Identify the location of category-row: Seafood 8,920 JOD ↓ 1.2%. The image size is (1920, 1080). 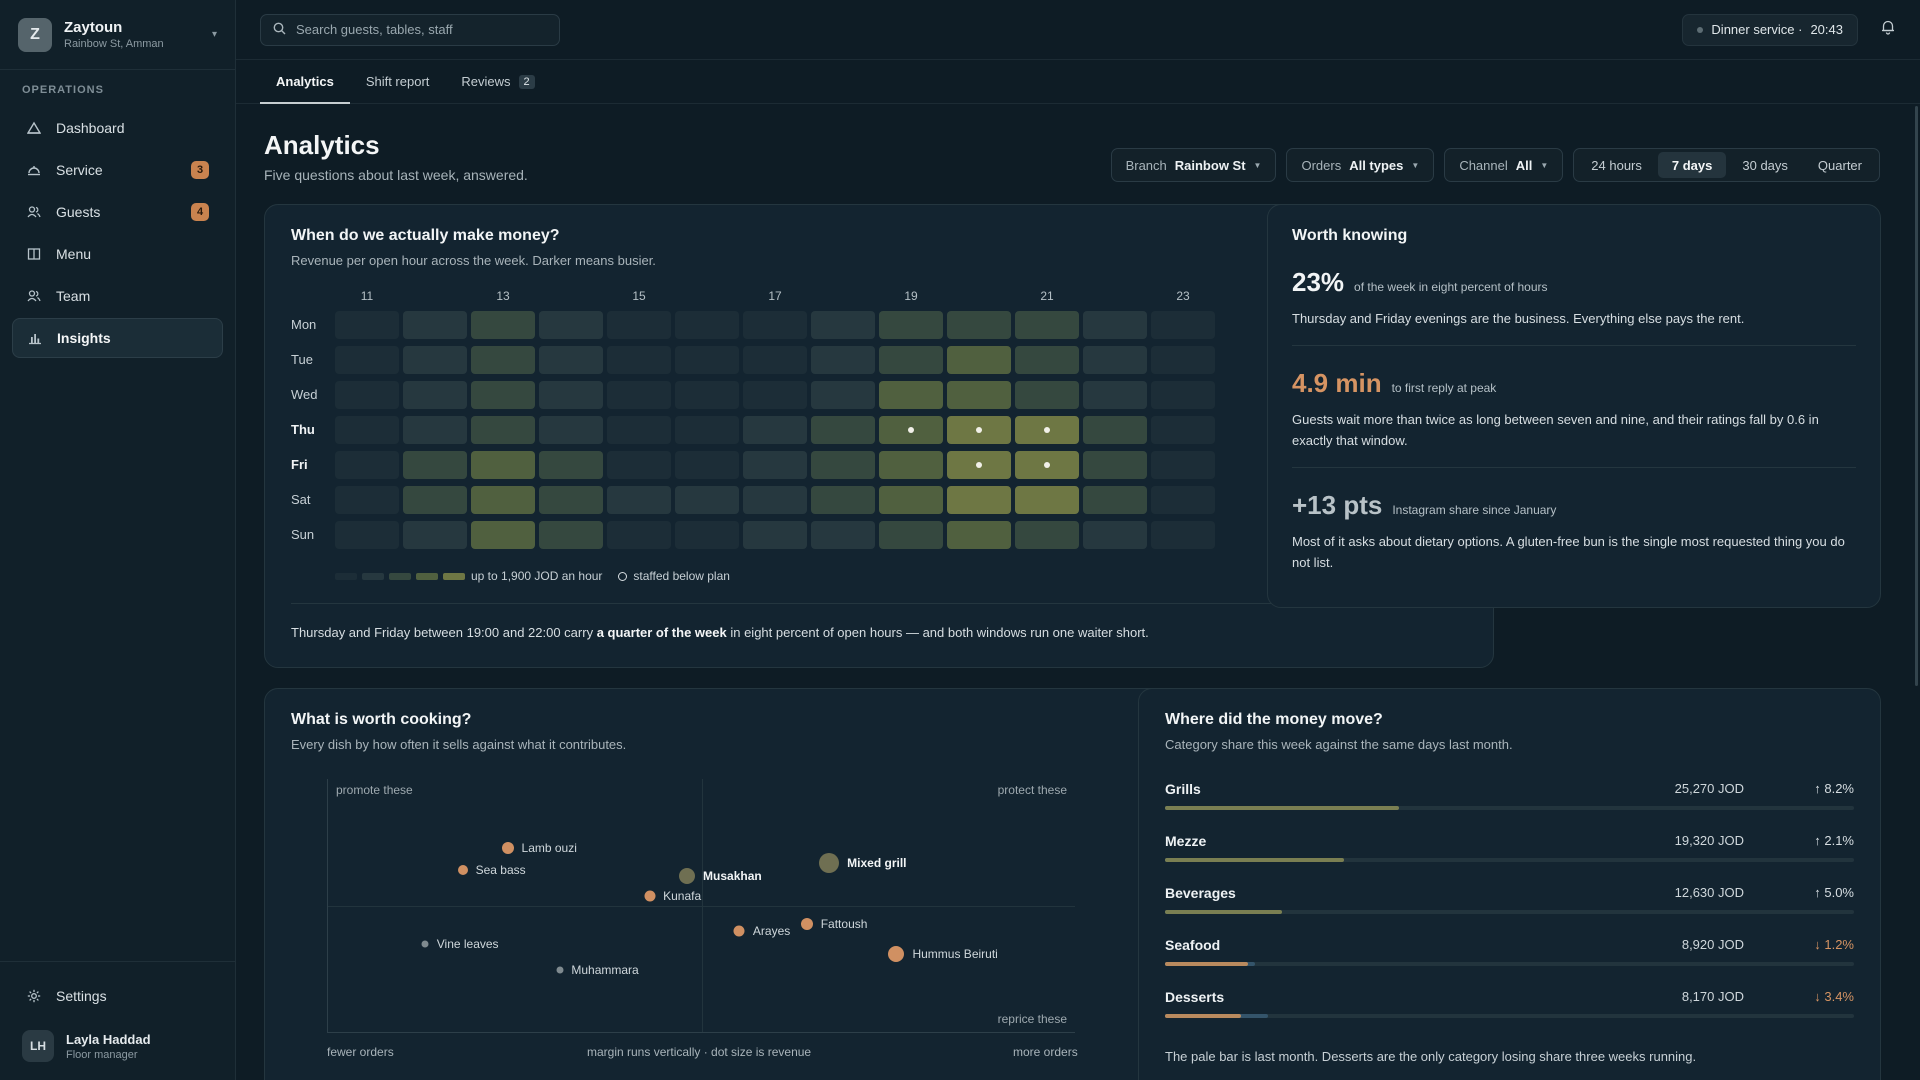
(1509, 957).